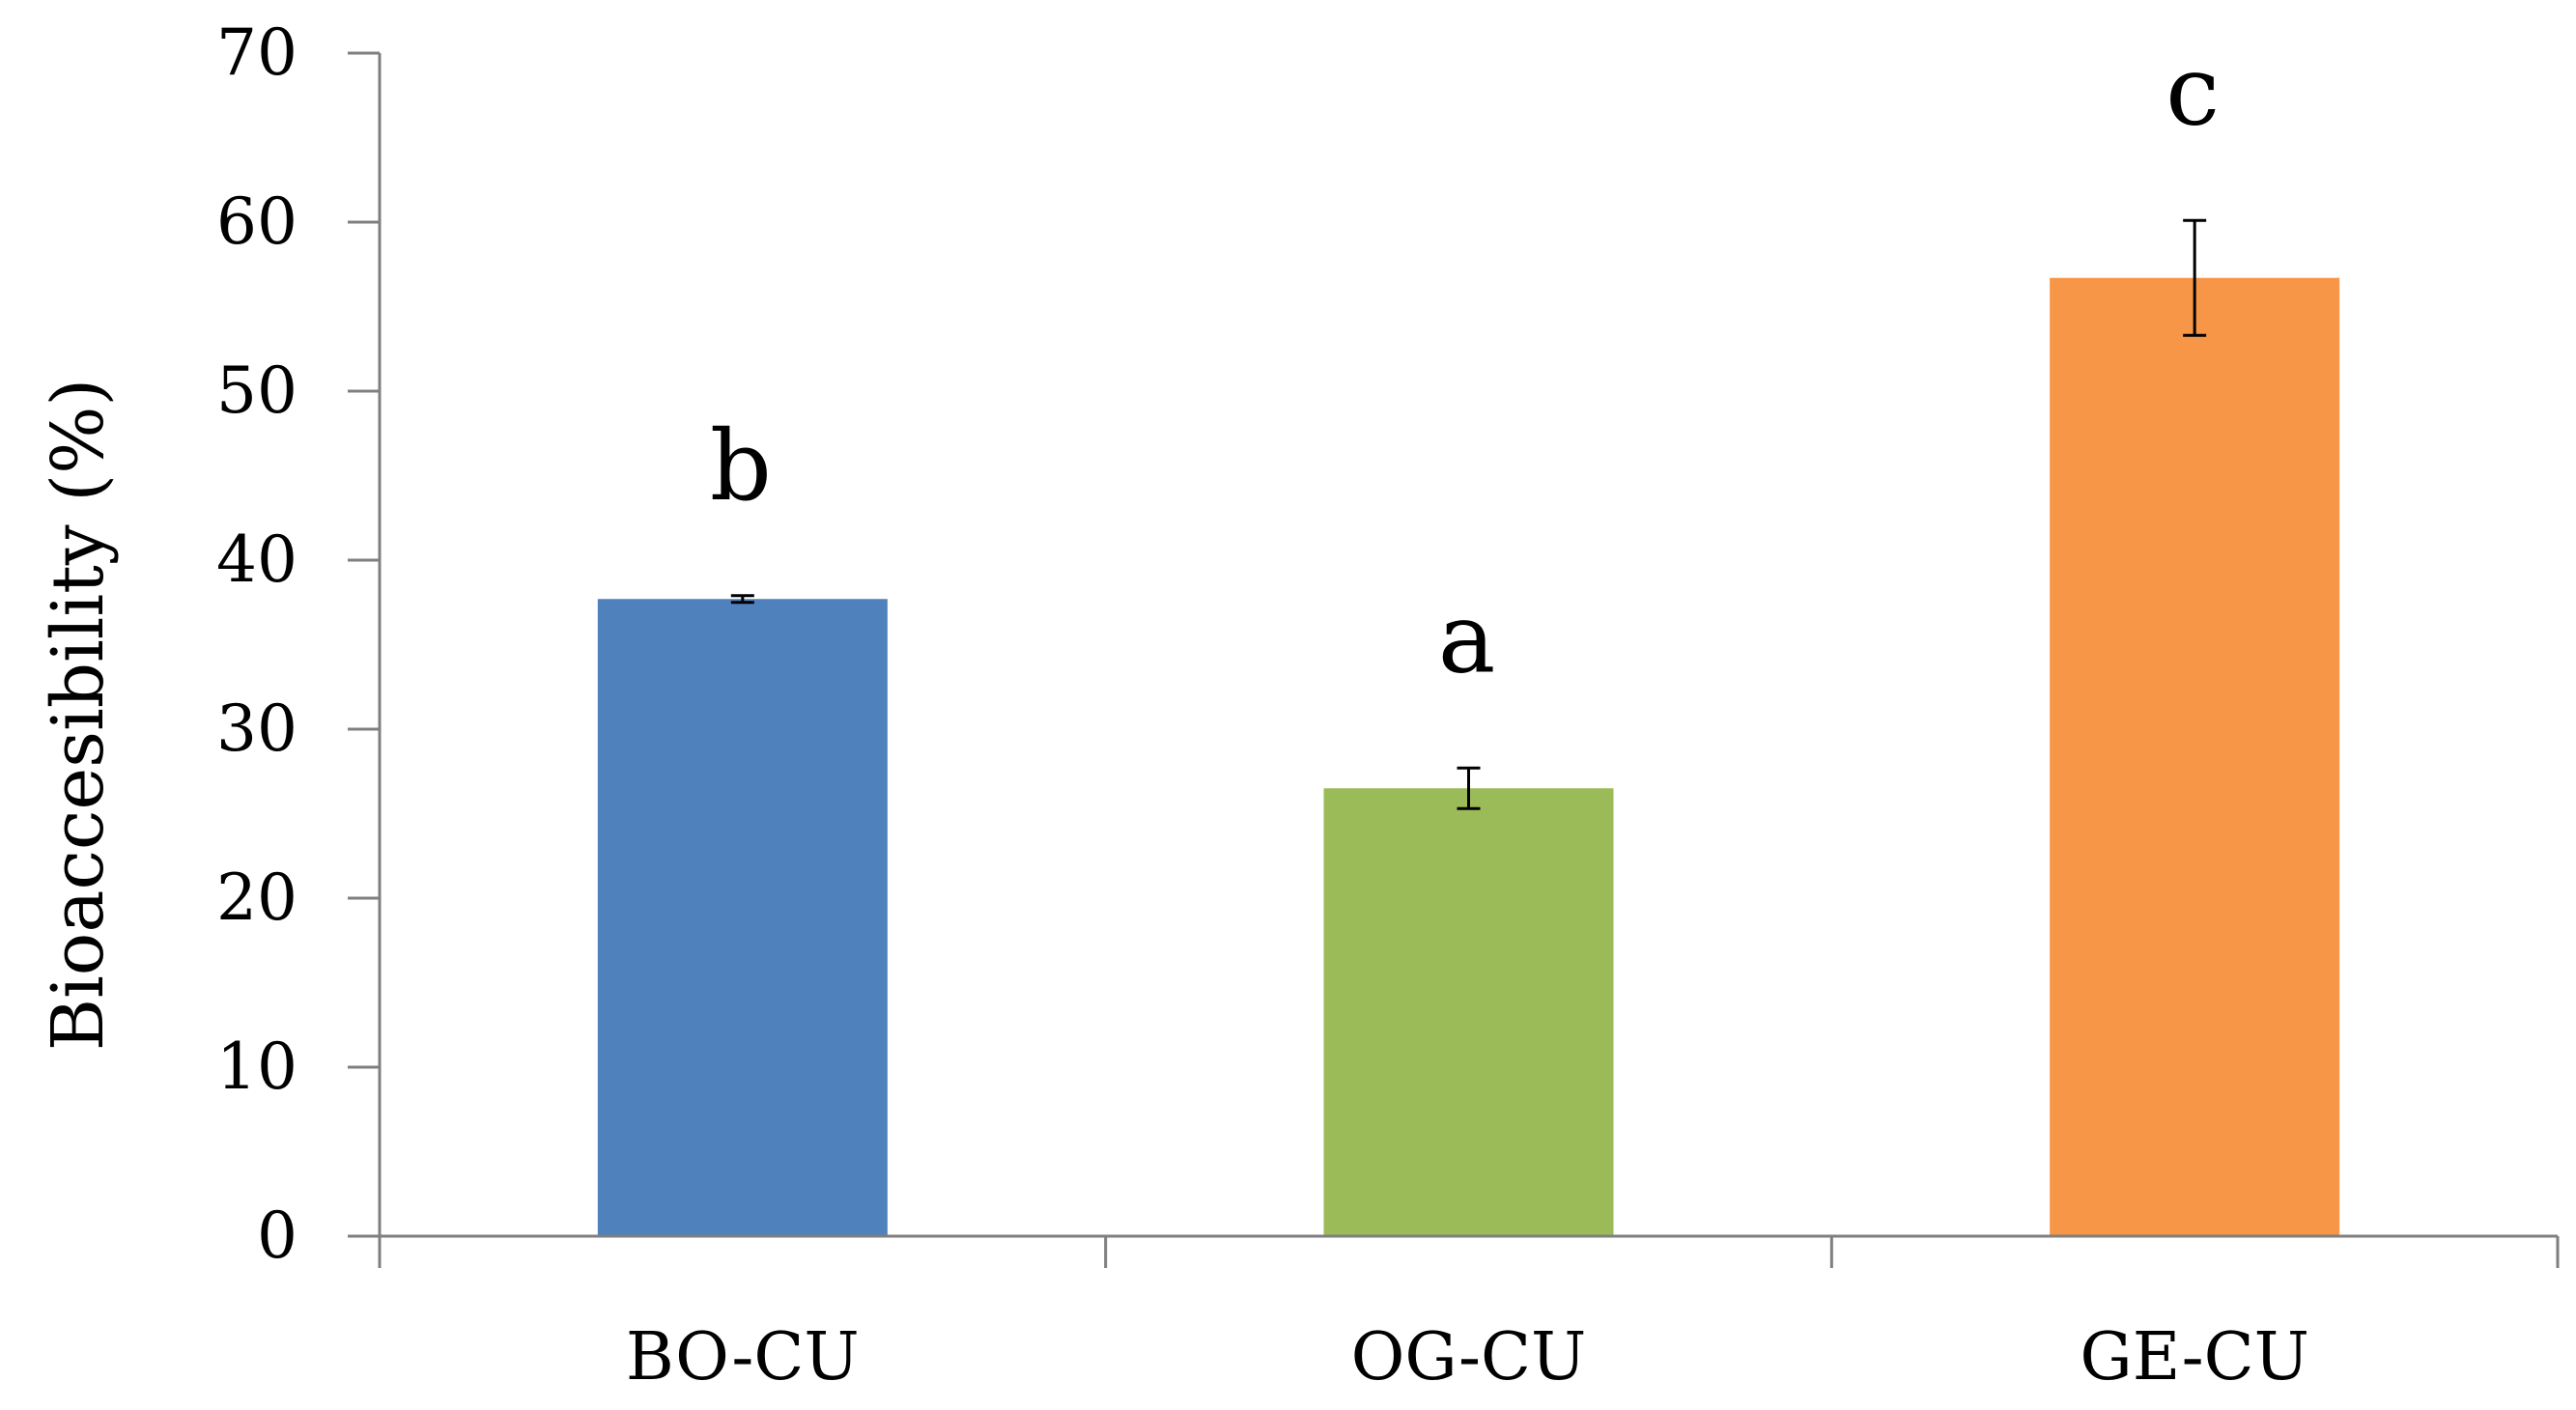  Describe the element at coordinates (256, 1066) in the screenshot. I see `y-tick-label: 10` at that location.